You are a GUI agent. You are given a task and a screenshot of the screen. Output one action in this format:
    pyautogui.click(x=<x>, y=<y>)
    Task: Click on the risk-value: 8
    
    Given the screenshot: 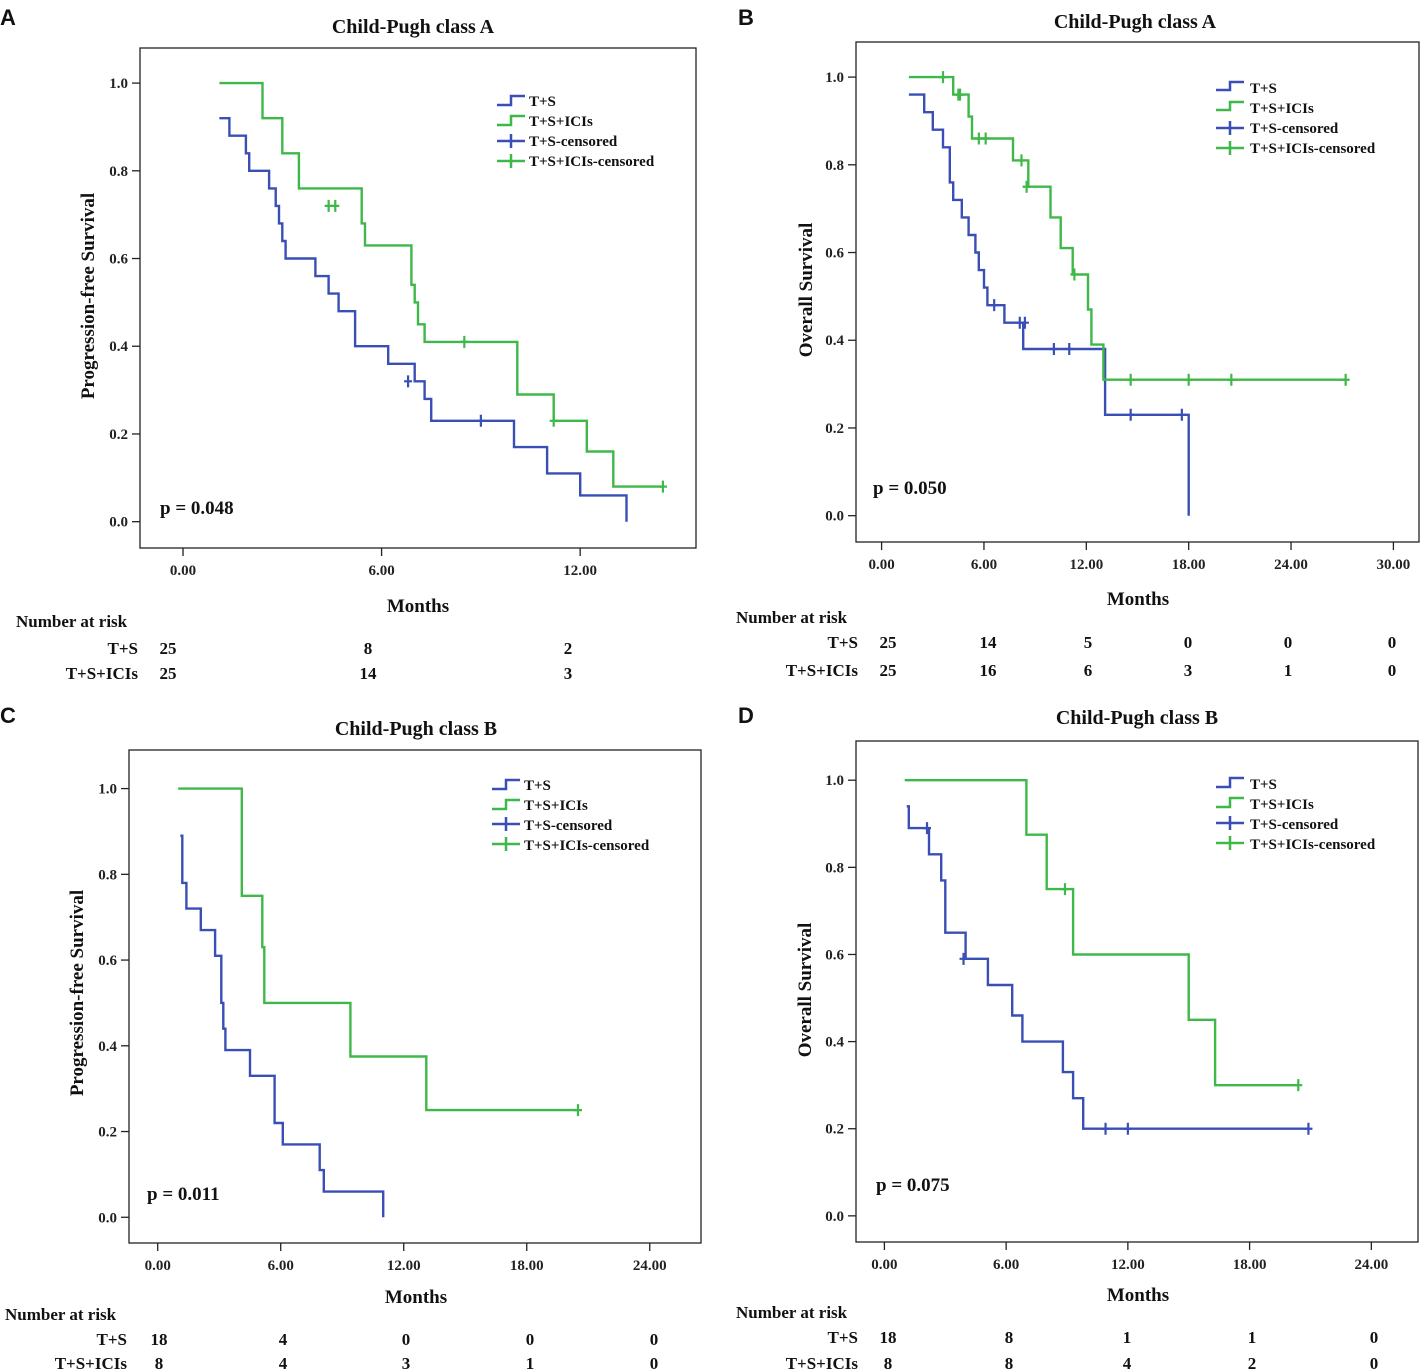 What is the action you would take?
    pyautogui.click(x=159, y=1362)
    